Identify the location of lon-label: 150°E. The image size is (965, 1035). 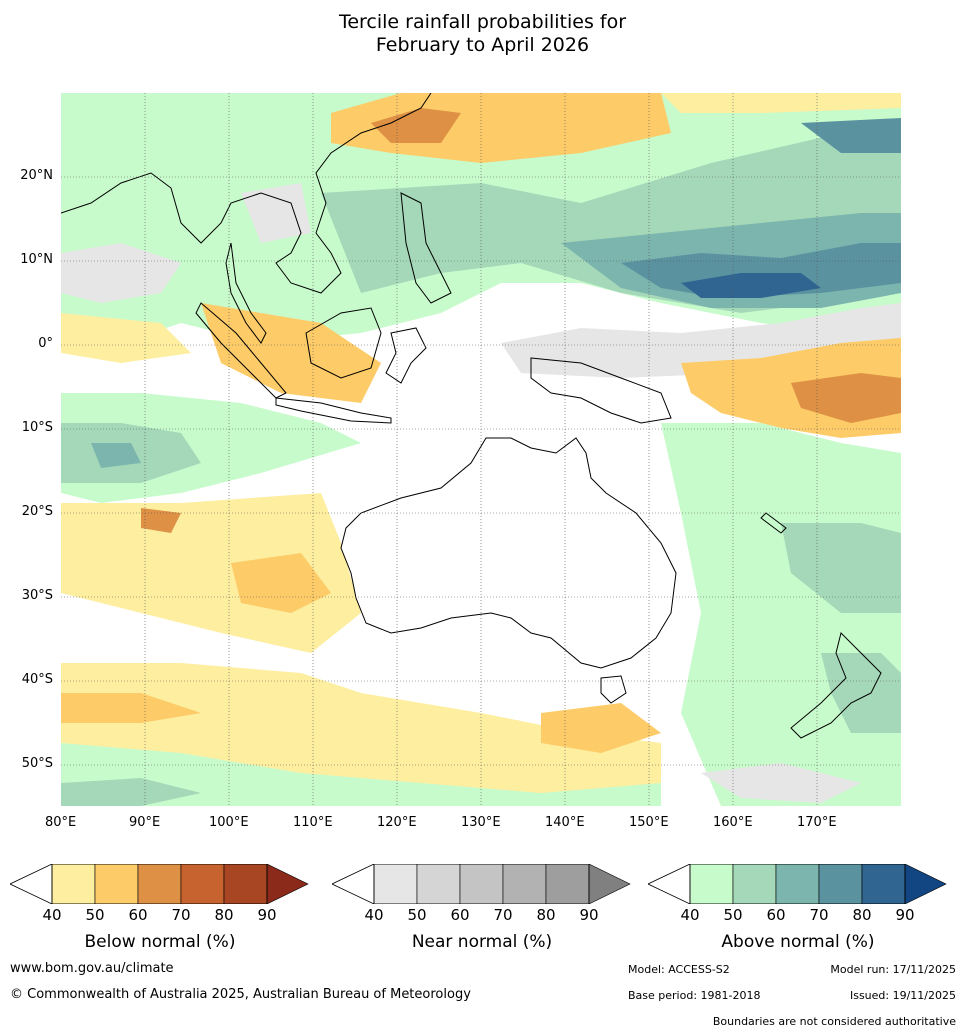
(649, 822).